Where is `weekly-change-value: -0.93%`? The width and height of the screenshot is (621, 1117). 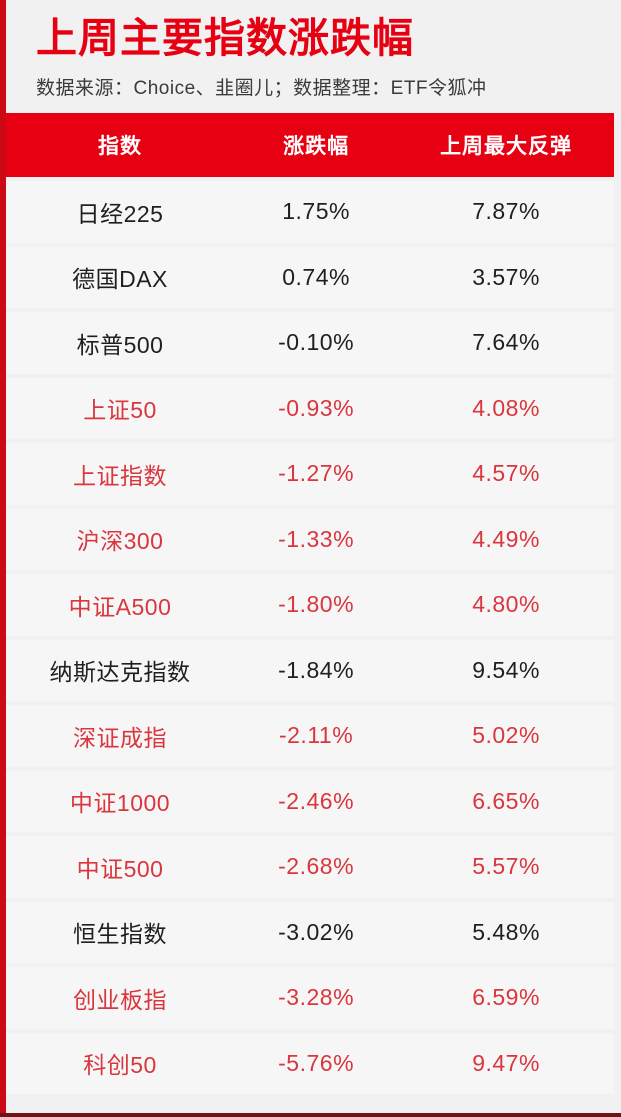
weekly-change-value: -0.93% is located at coordinates (316, 407).